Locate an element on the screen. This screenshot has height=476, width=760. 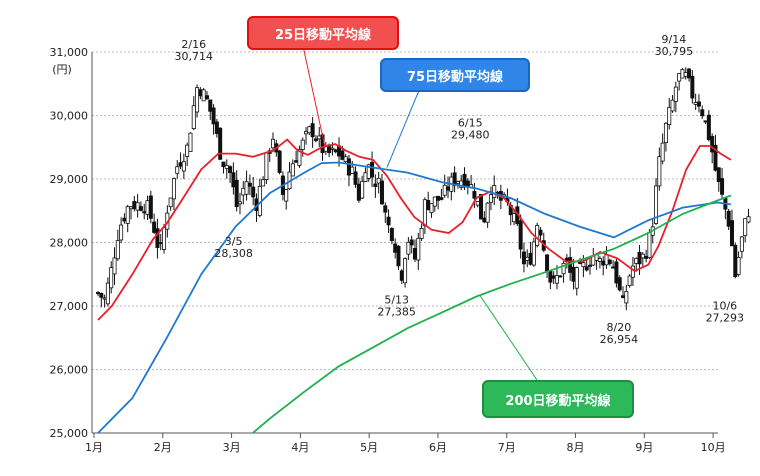
ma75-leader is located at coordinates (403, 127).